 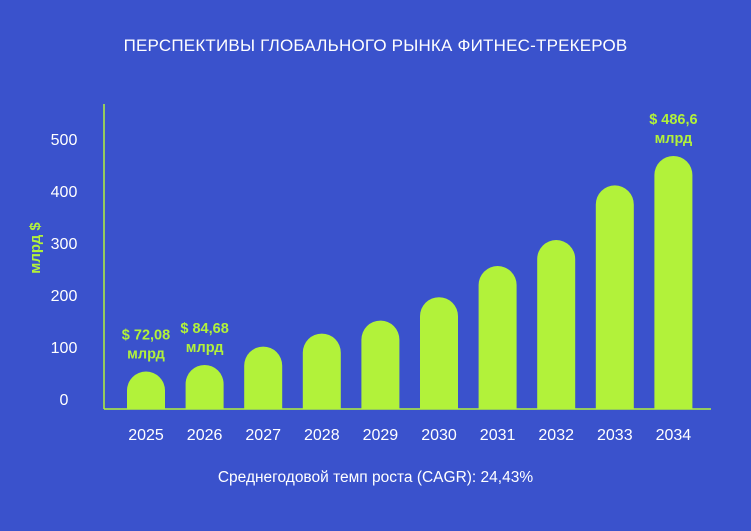 I want to click on bar-2025, so click(x=146, y=390).